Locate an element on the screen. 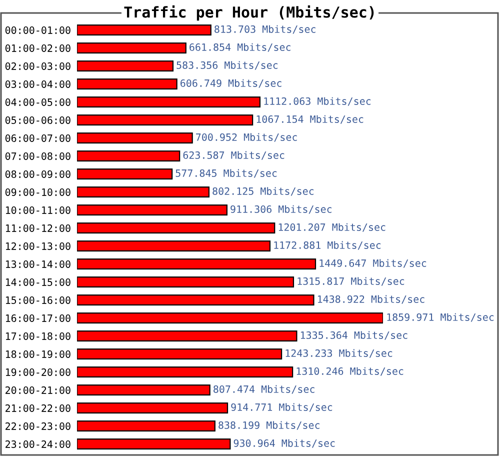  data-label: 583.356 Mbits/sec is located at coordinates (227, 65).